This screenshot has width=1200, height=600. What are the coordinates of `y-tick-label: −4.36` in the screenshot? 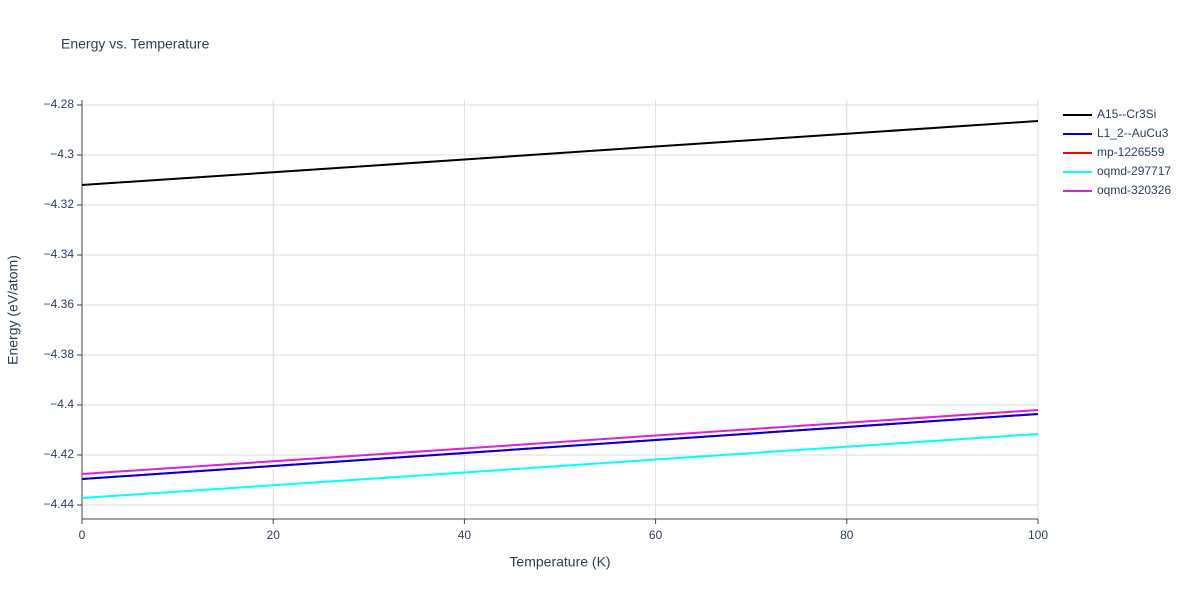 It's located at (59, 304).